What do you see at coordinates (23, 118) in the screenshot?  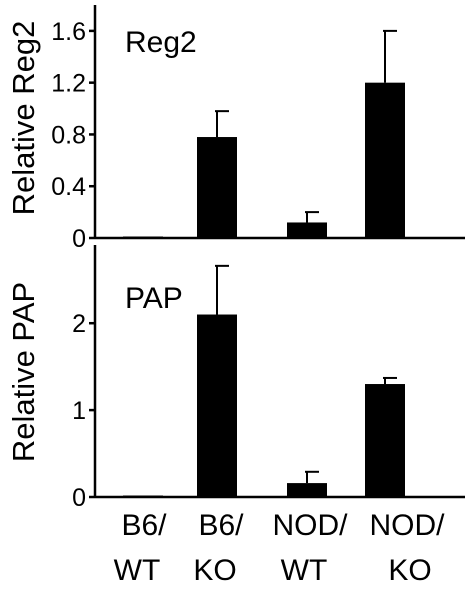 I see `reg2-y-axis-label: Relative Reg2` at bounding box center [23, 118].